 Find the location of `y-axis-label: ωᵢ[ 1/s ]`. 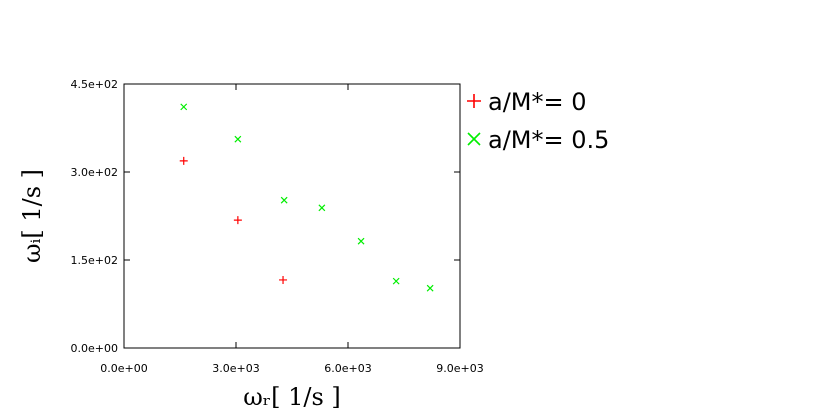

y-axis-label: ωᵢ[ 1/s ] is located at coordinates (32, 216).